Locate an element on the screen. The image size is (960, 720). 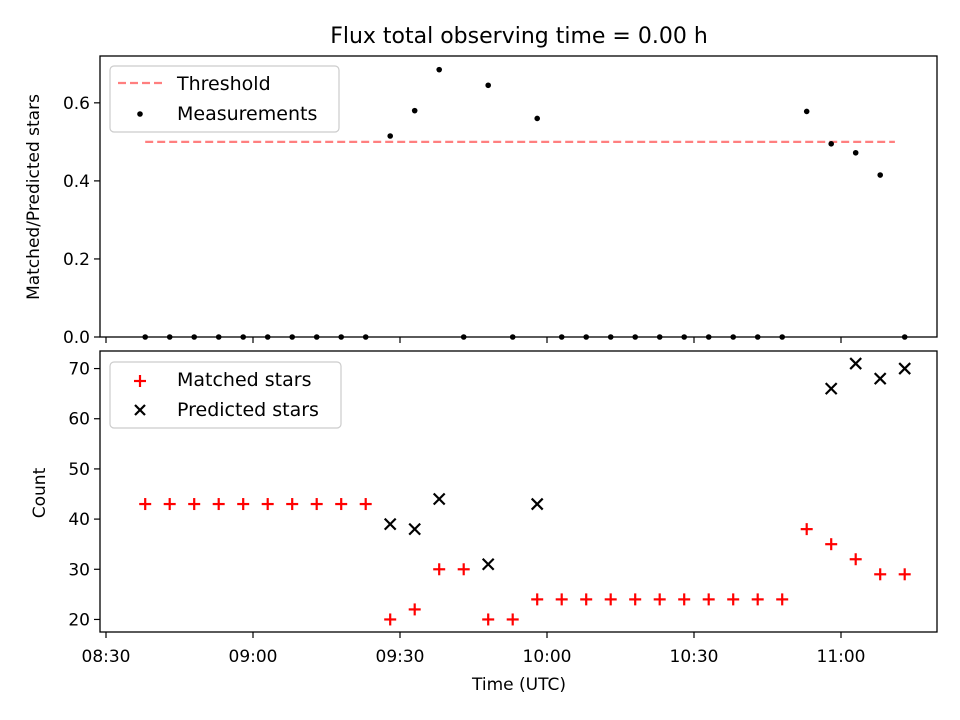
bottom-y-tick-label: 50 is located at coordinates (79, 470).